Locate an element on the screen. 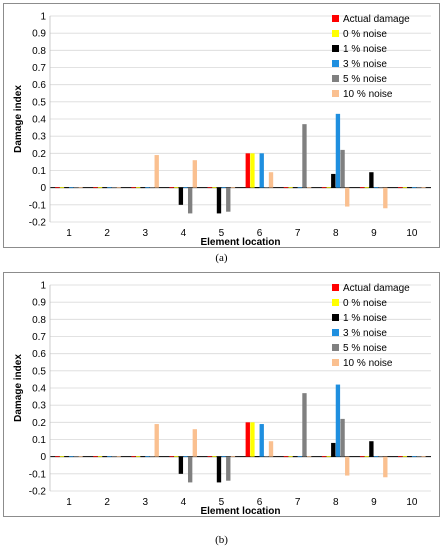 The width and height of the screenshot is (443, 550). x-tick-label: 10 is located at coordinates (412, 502).